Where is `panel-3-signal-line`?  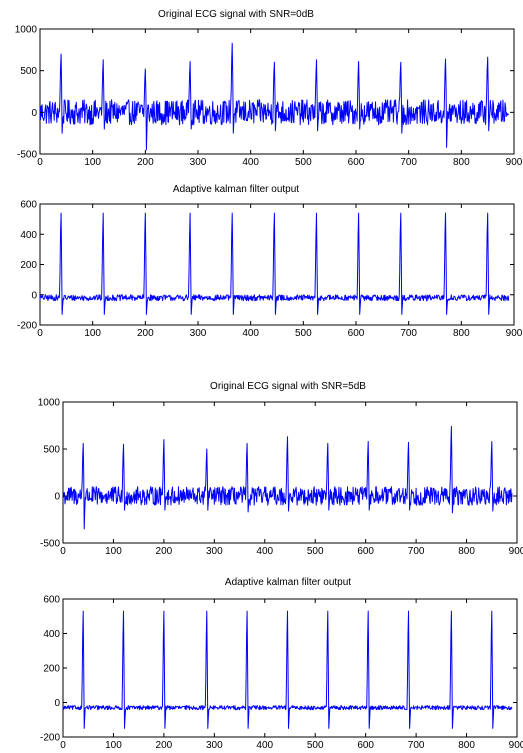 panel-3-signal-line is located at coordinates (287, 477).